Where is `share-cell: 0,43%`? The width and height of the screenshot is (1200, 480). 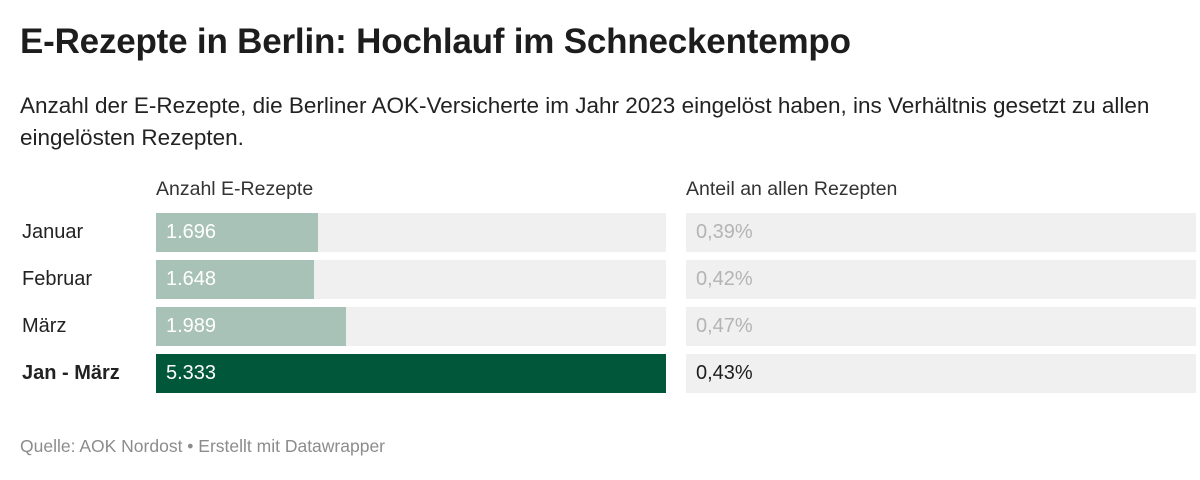
share-cell: 0,43% is located at coordinates (941, 373).